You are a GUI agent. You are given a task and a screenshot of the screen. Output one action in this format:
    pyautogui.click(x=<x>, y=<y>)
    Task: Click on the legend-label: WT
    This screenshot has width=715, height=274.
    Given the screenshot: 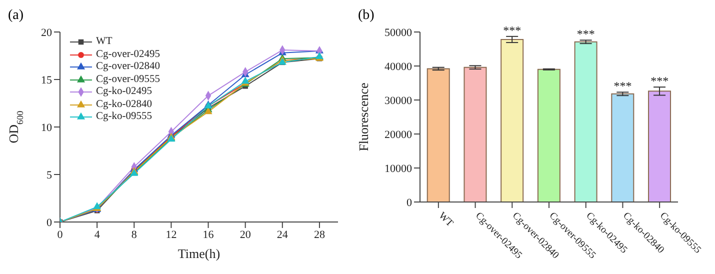 What is the action you would take?
    pyautogui.click(x=104, y=42)
    